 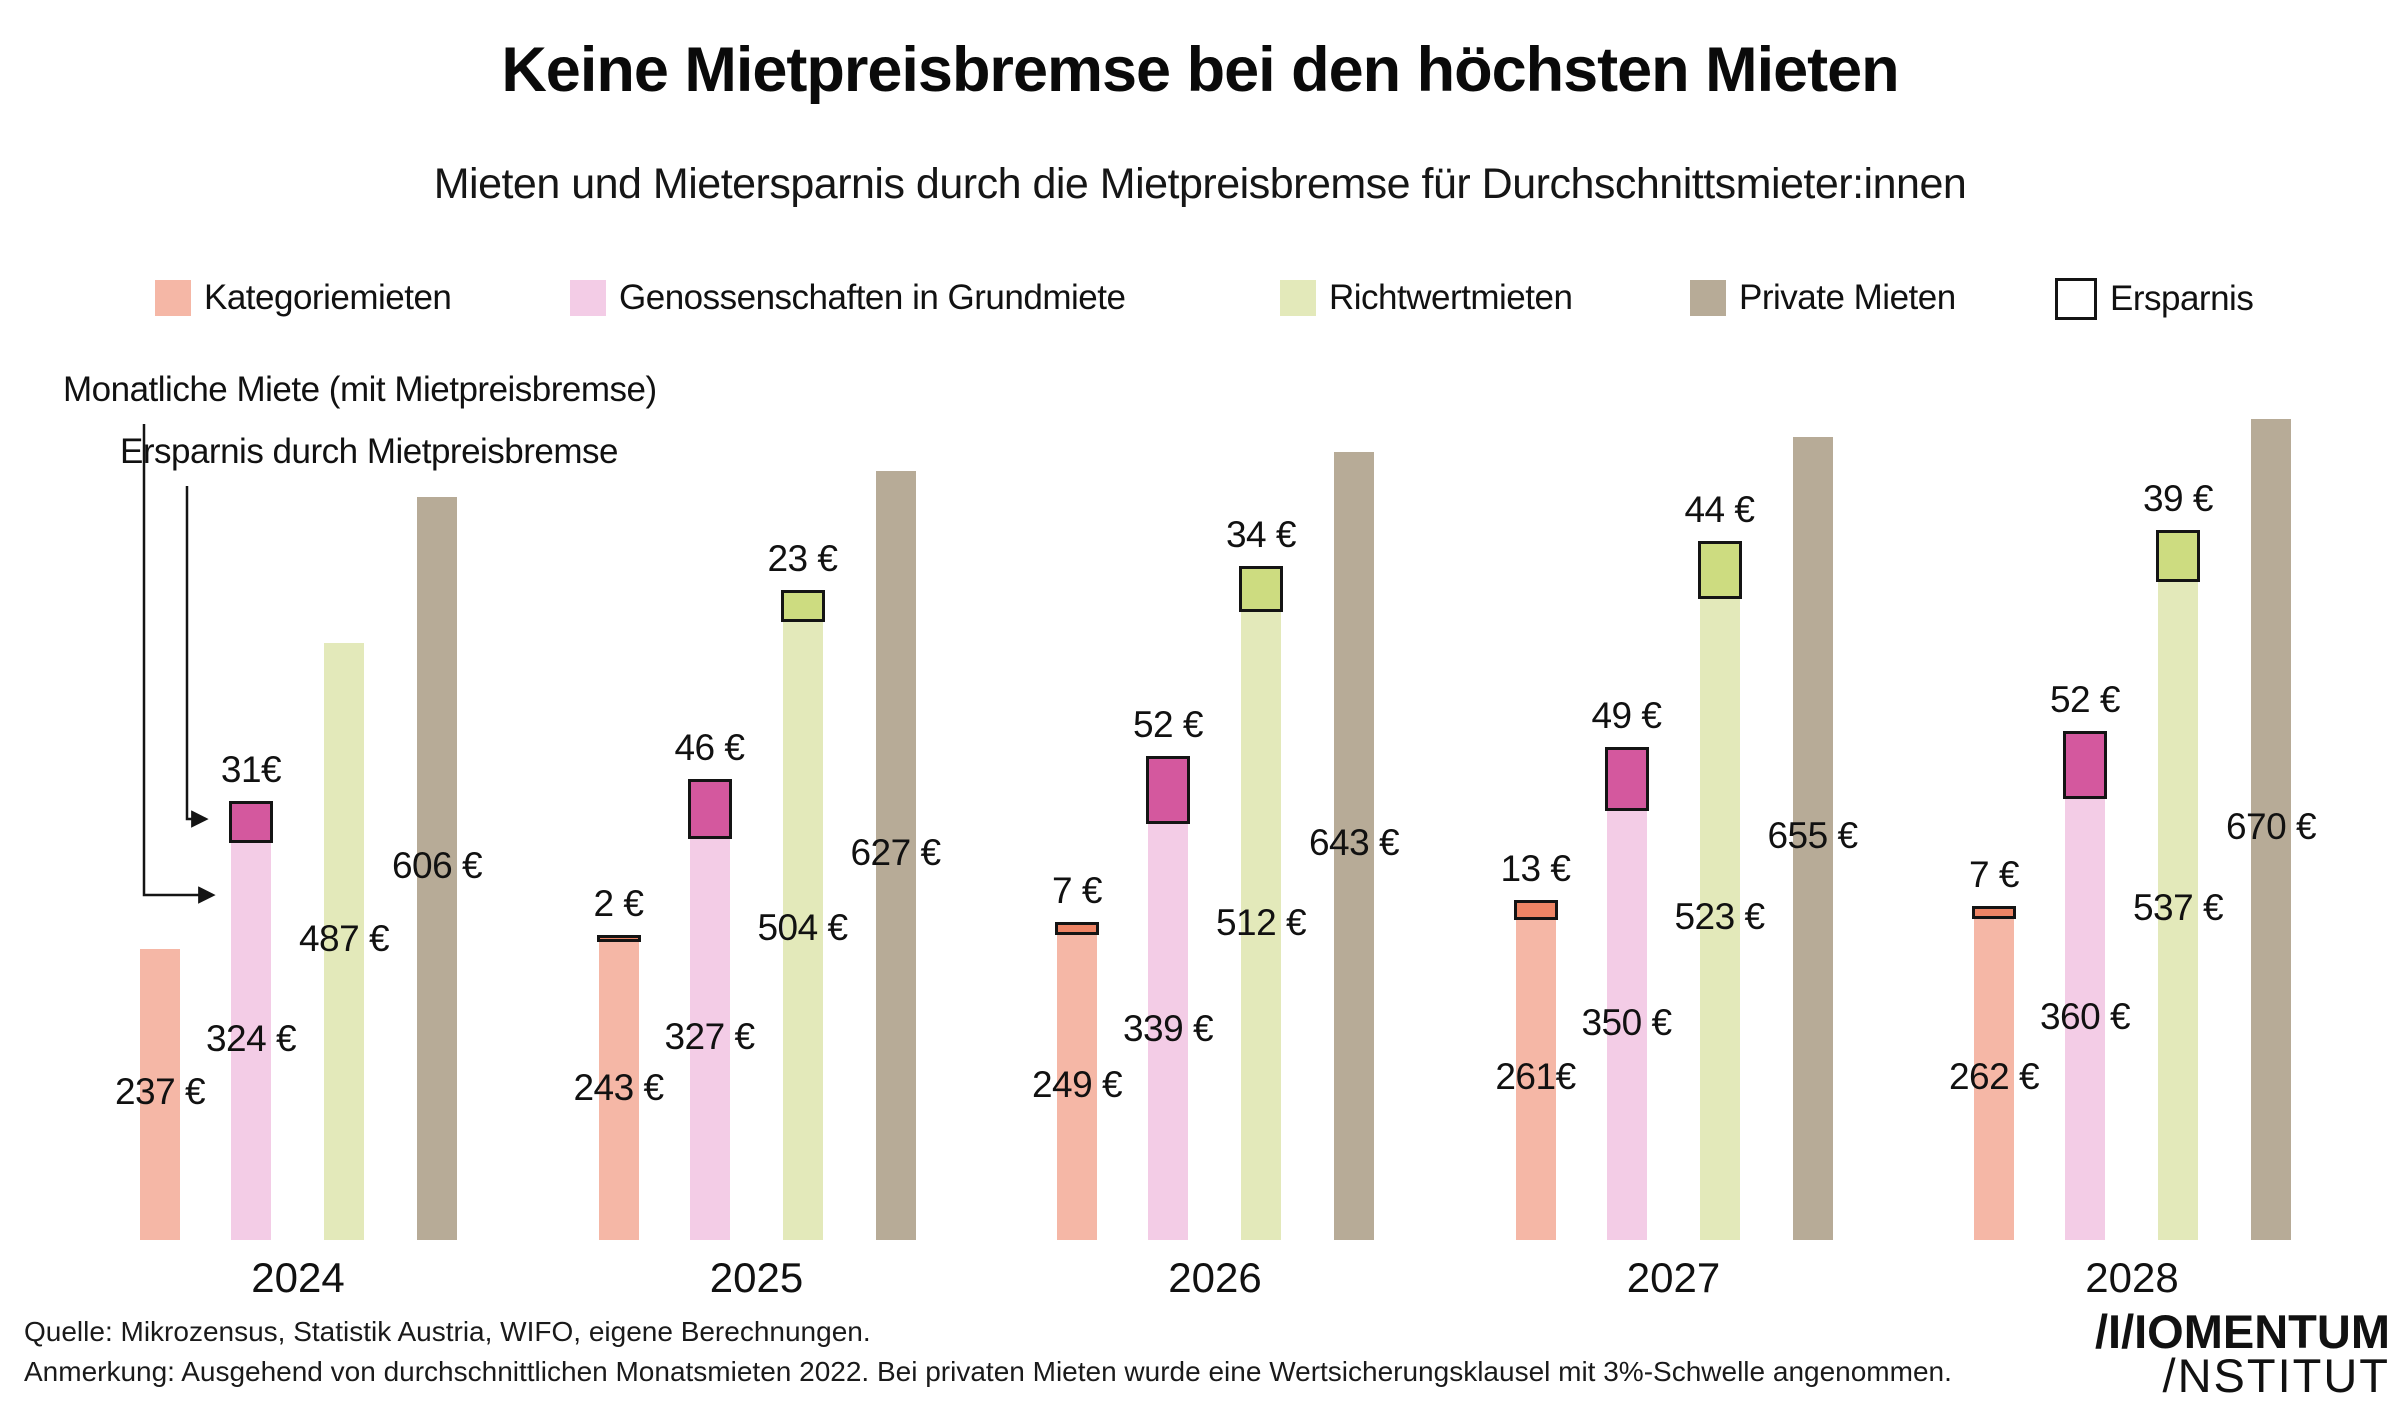 I want to click on legend-item-richtwertmieten: Richtwertmieten, so click(x=1426, y=298).